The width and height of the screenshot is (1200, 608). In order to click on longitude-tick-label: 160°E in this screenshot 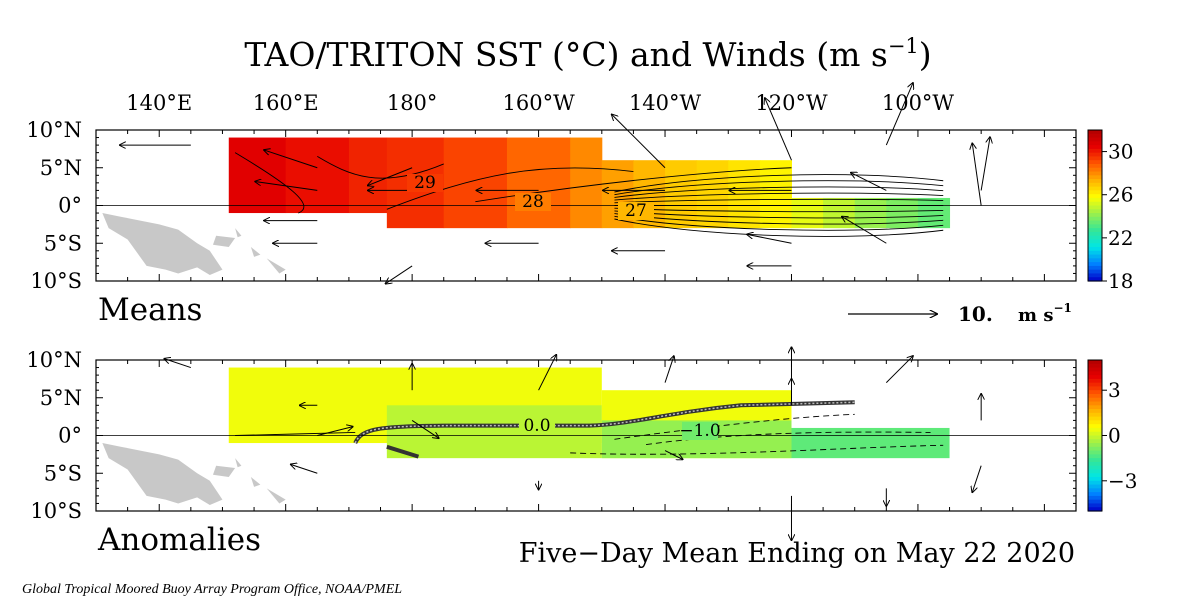, I will do `click(286, 103)`.